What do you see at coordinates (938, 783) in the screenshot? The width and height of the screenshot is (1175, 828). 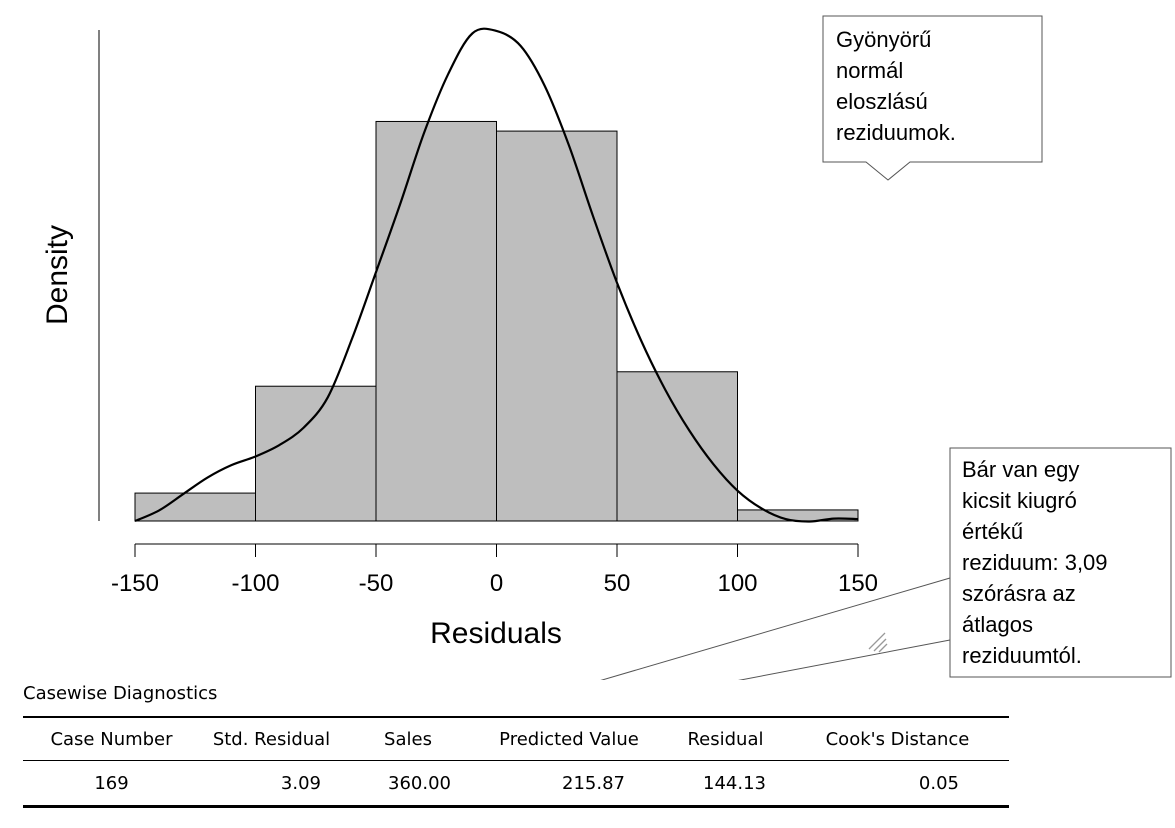 I see `table-cell: 0.05` at bounding box center [938, 783].